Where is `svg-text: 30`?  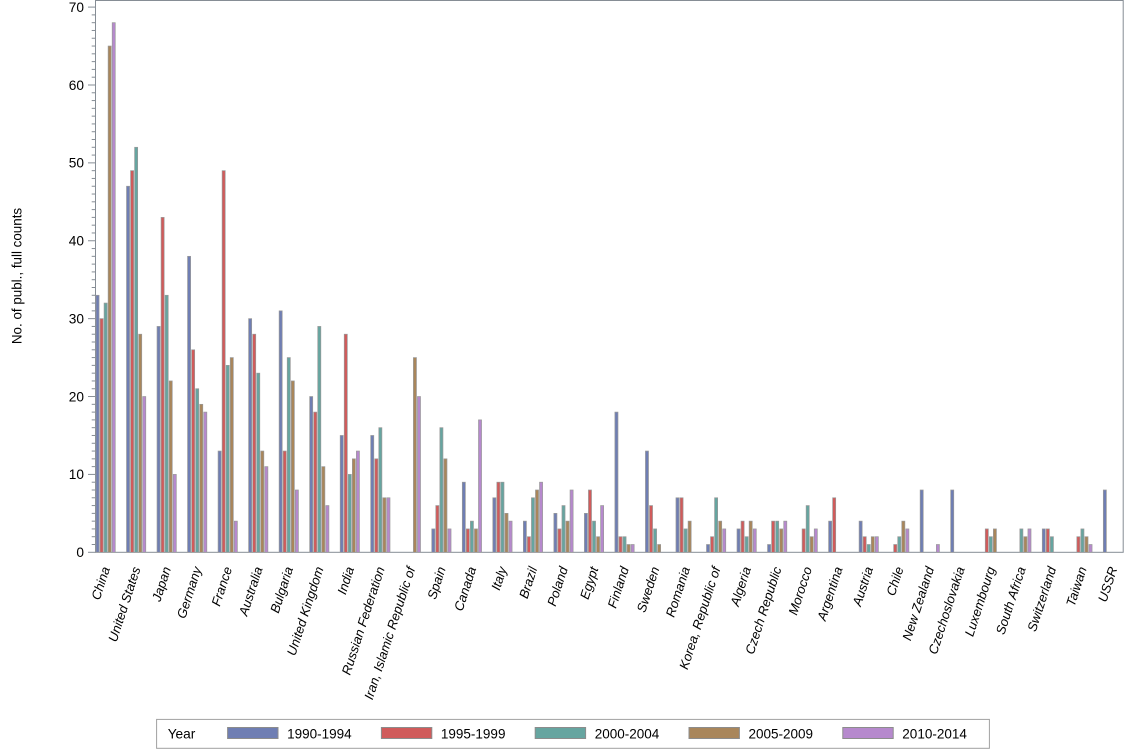
svg-text: 30 is located at coordinates (77, 318).